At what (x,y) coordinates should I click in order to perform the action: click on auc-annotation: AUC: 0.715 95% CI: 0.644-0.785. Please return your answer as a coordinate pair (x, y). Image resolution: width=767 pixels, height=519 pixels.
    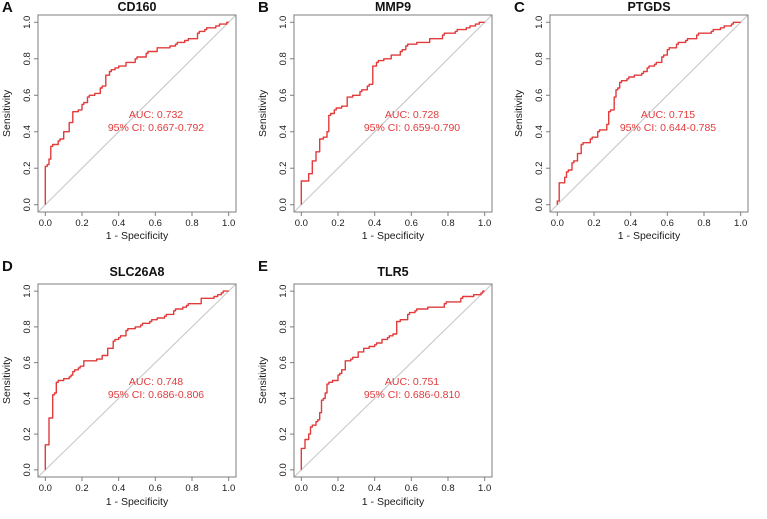
    Looking at the image, I should click on (668, 122).